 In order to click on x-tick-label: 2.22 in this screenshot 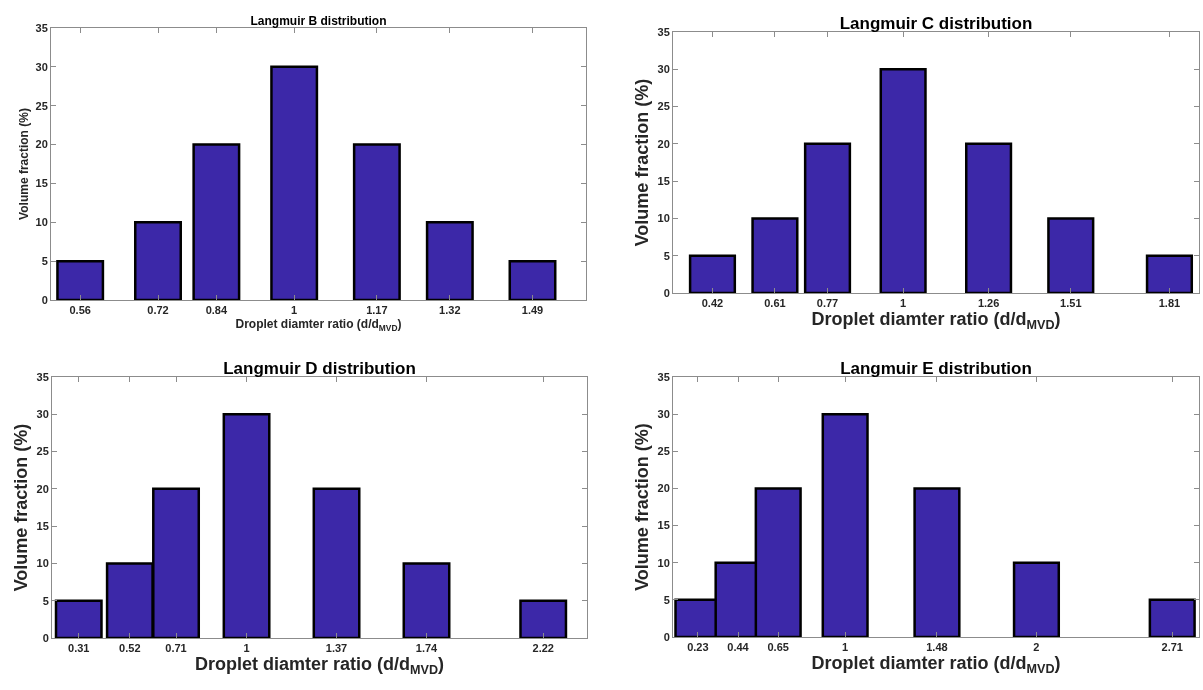, I will do `click(543, 648)`.